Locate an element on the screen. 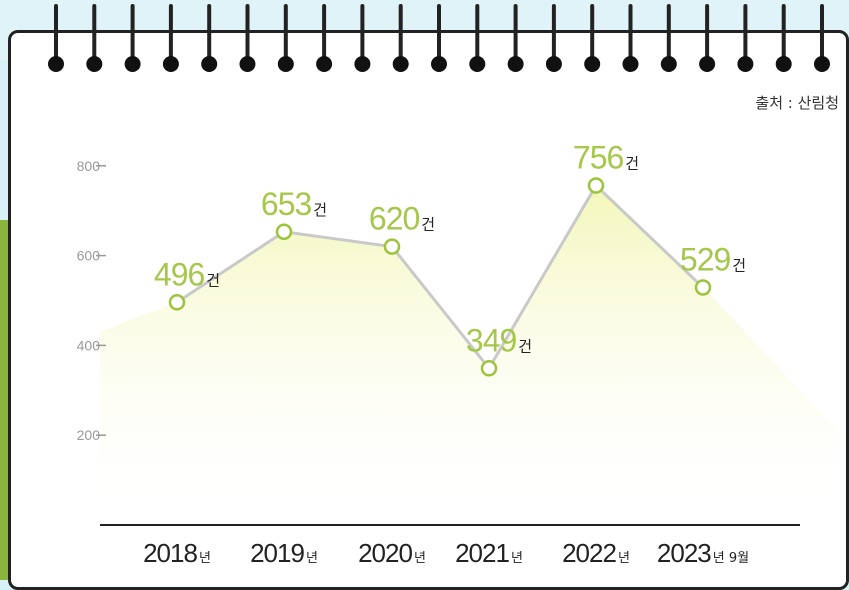  x-tick-label: 2023 년 9월 is located at coordinates (703, 553).